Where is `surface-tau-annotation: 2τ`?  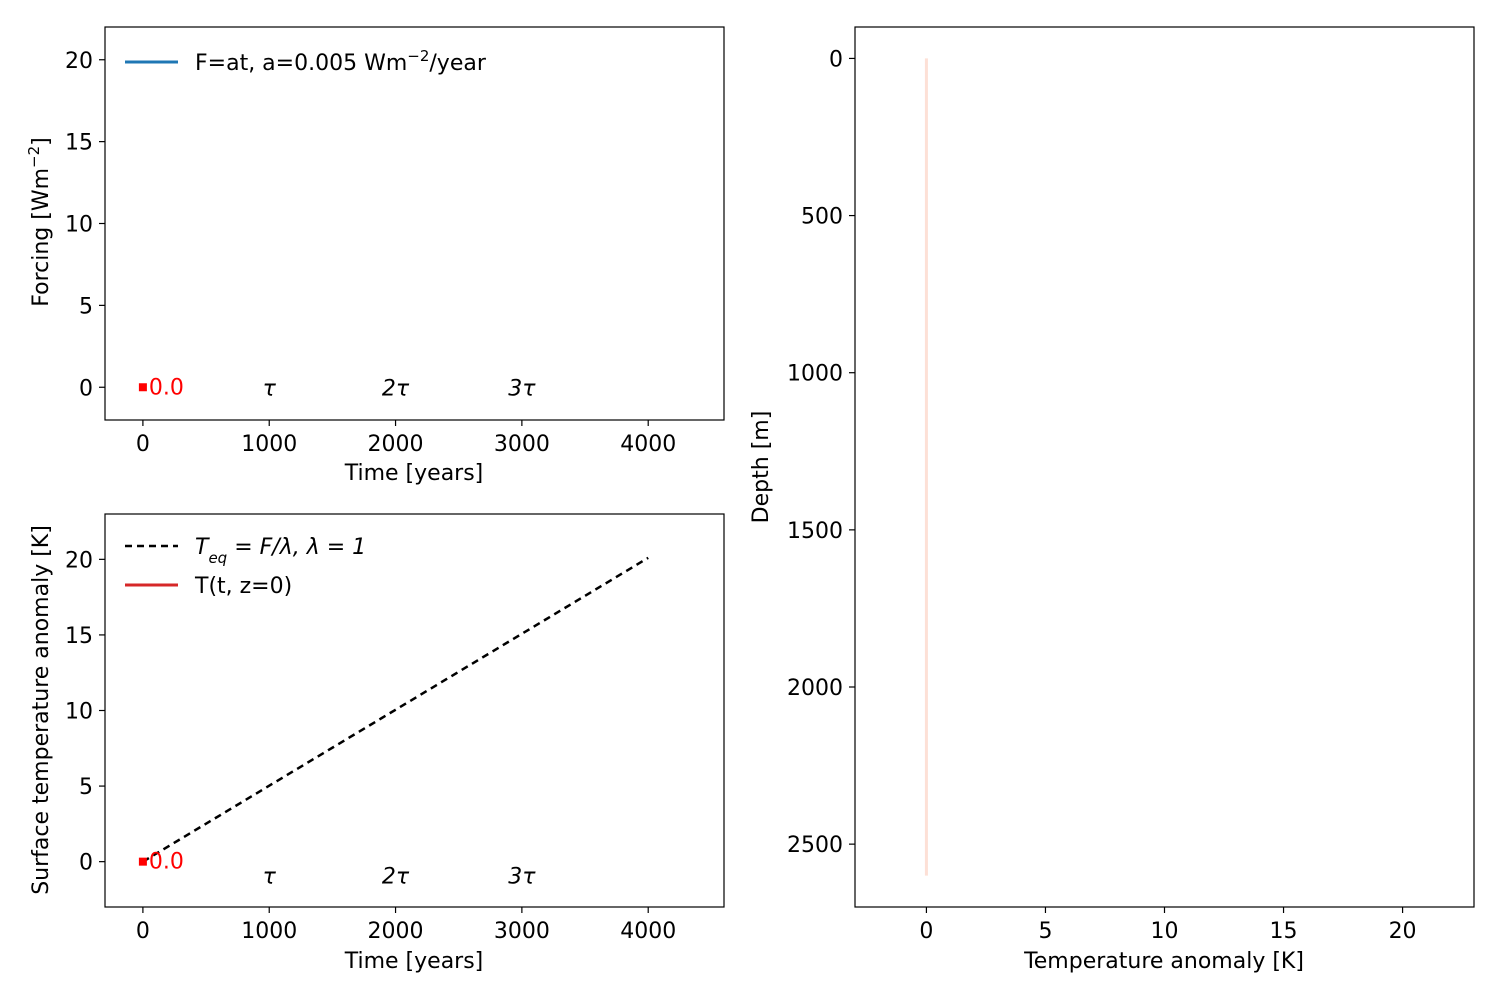 surface-tau-annotation: 2τ is located at coordinates (396, 876).